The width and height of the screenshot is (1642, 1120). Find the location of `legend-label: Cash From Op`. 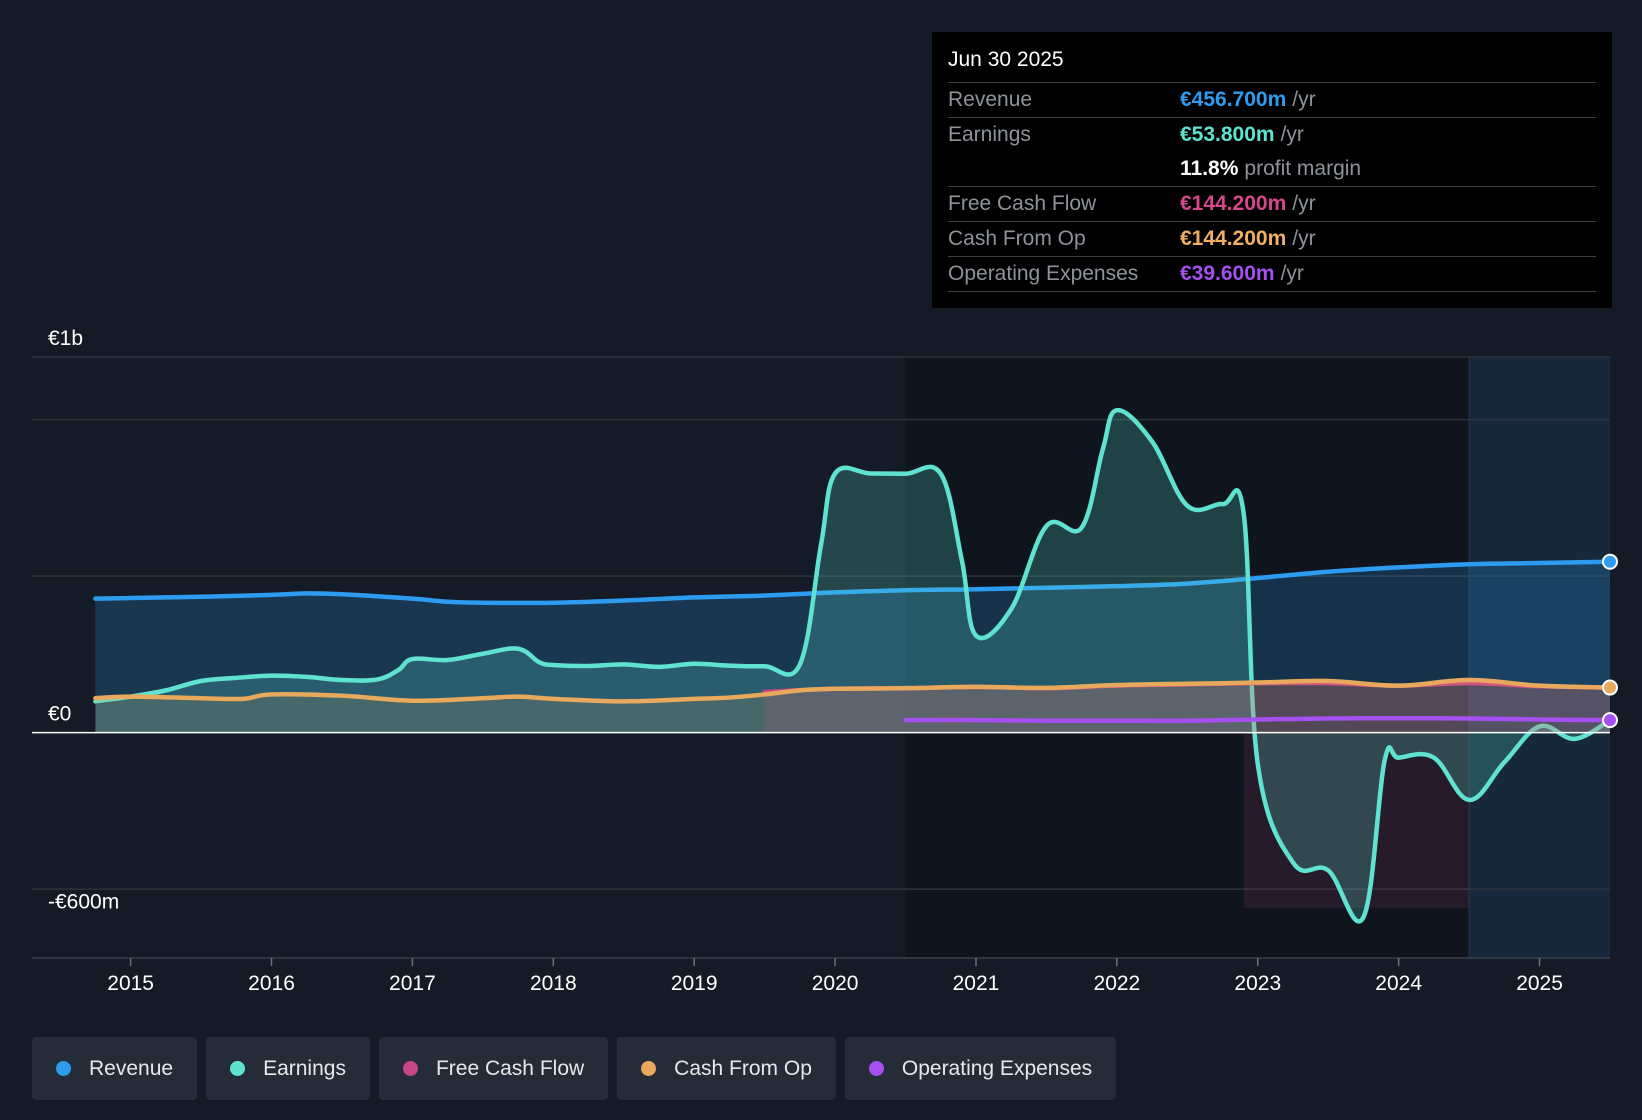

legend-label: Cash From Op is located at coordinates (743, 1068).